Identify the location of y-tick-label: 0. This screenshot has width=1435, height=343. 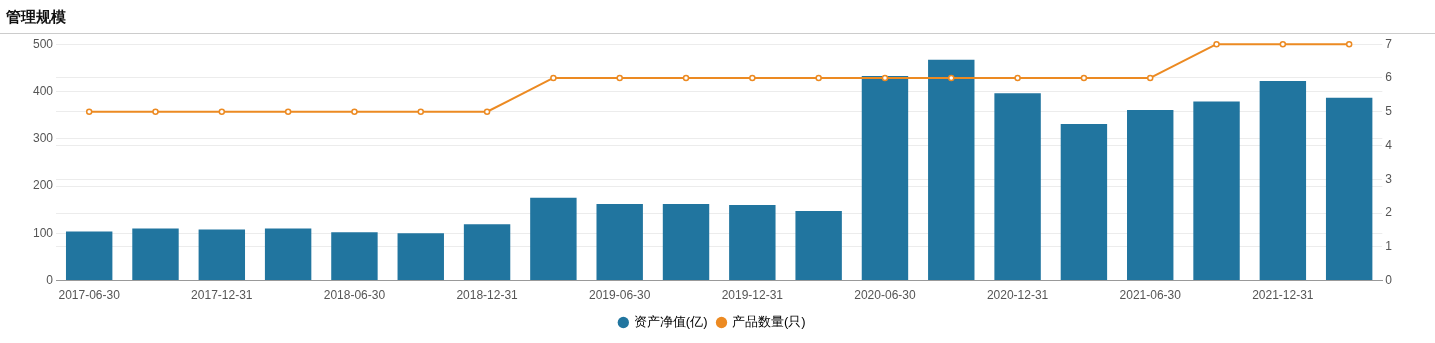
(50, 279).